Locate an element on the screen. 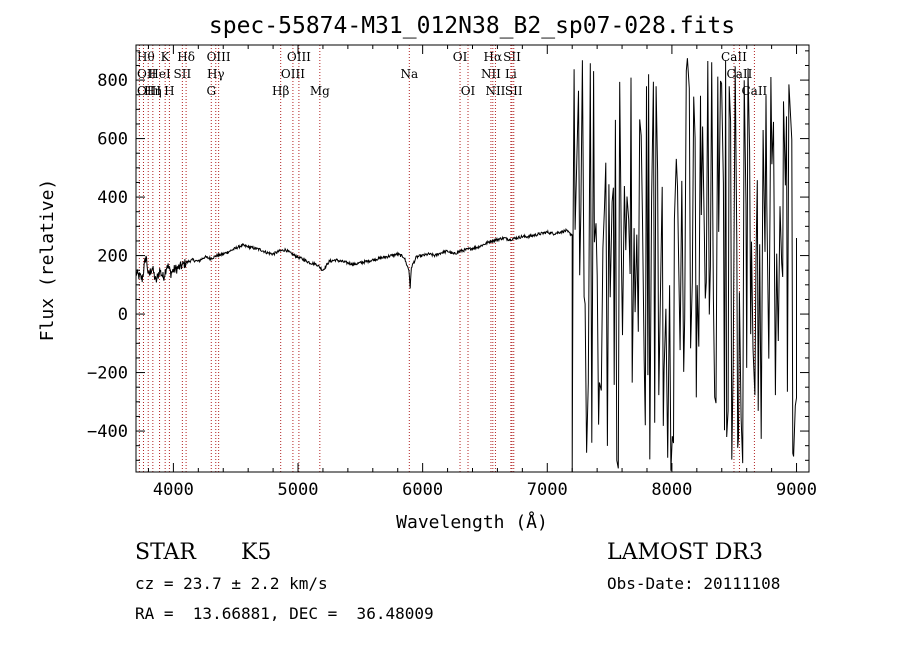 Image resolution: width=900 pixels, height=649 pixels. y-tick-label: 600 is located at coordinates (112, 140).